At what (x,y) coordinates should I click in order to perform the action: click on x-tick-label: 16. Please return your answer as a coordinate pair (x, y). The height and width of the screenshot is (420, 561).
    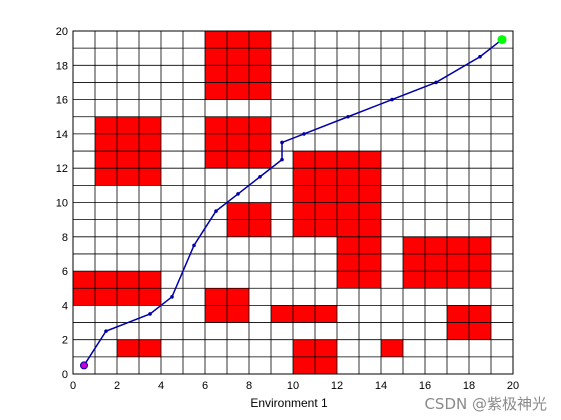
    Looking at the image, I should click on (425, 386).